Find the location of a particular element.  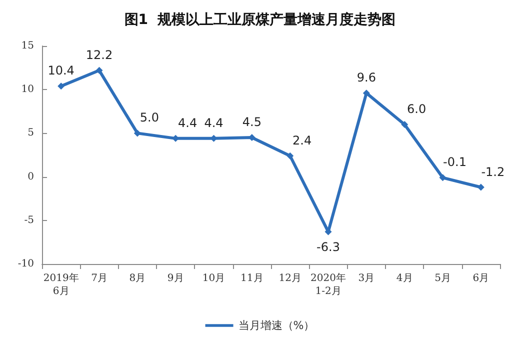

data-label: 4.5 is located at coordinates (252, 122).